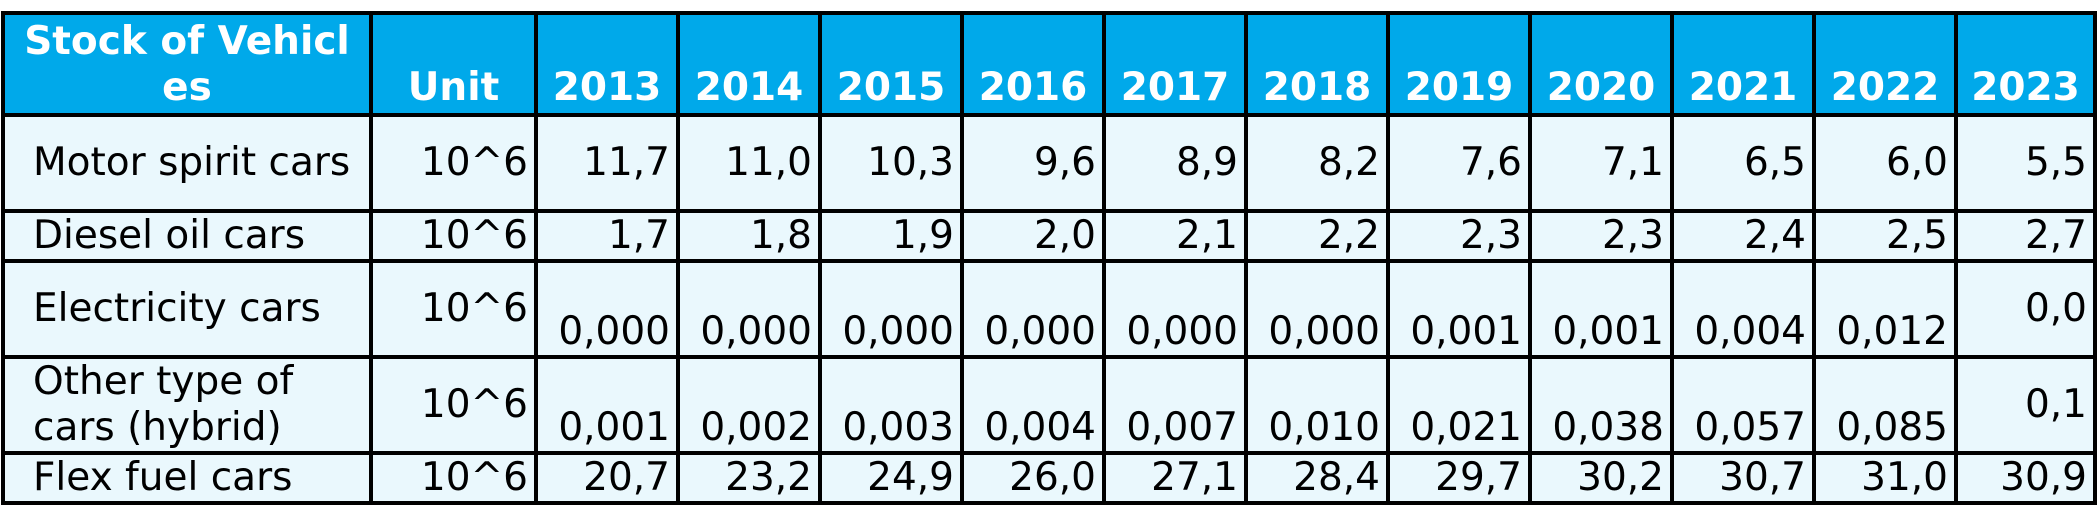  What do you see at coordinates (1743, 236) in the screenshot?
I see `table-cell: 2,4` at bounding box center [1743, 236].